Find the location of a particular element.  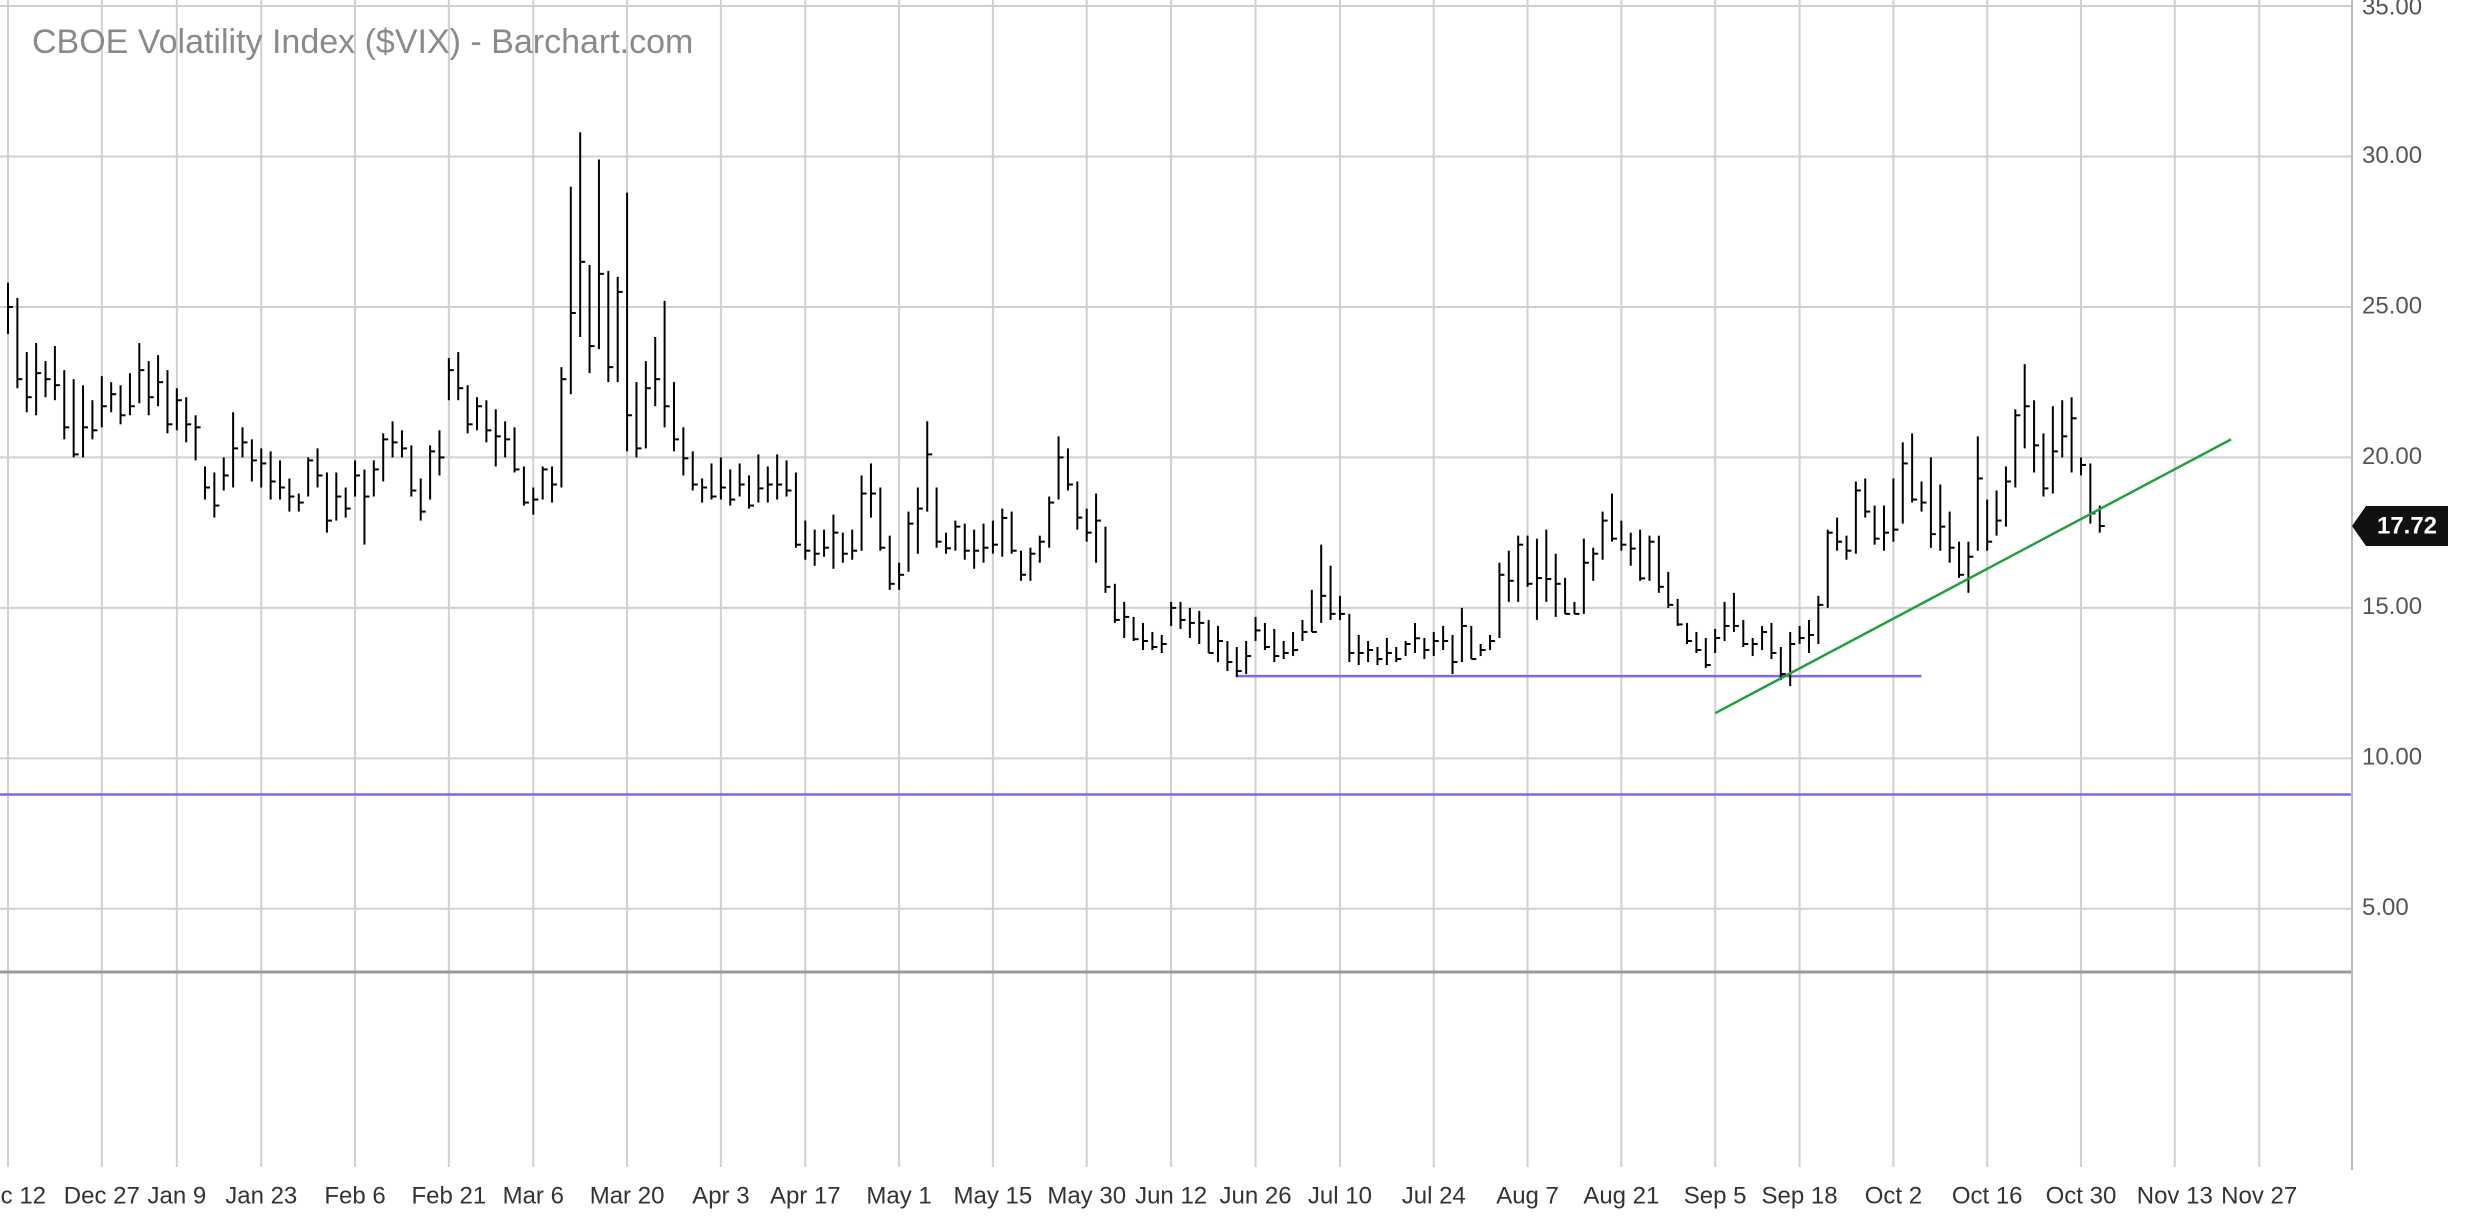

x-tick-label: Apr 17 is located at coordinates (805, 1195).